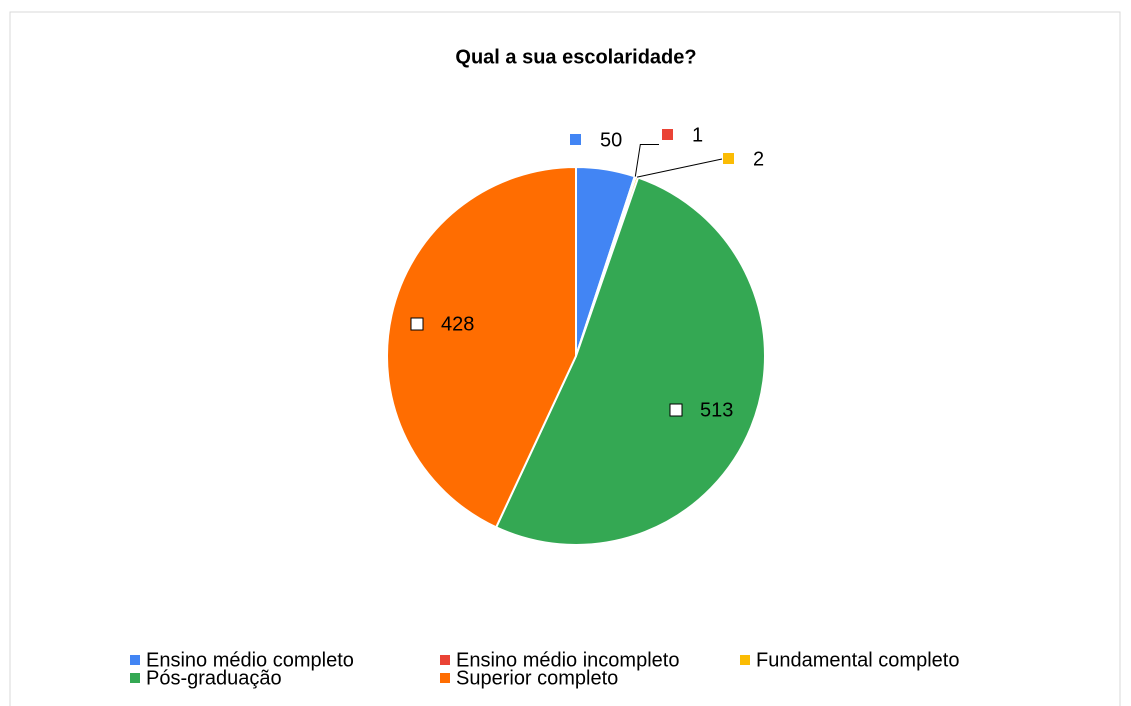  What do you see at coordinates (567, 660) in the screenshot?
I see `legend-label: Ensino médio incompleto` at bounding box center [567, 660].